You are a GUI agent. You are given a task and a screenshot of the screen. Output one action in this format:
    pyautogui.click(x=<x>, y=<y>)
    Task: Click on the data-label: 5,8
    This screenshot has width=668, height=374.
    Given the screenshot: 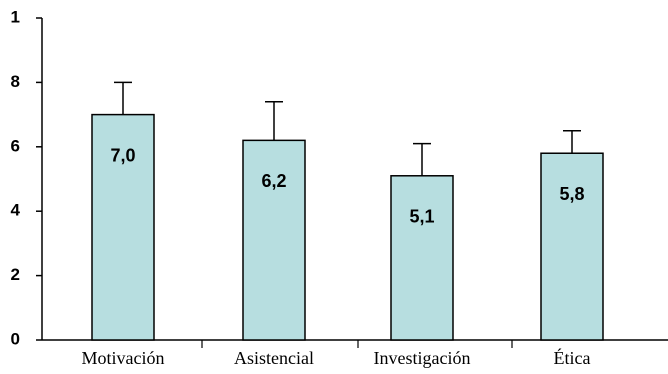 What is the action you would take?
    pyautogui.click(x=571, y=194)
    